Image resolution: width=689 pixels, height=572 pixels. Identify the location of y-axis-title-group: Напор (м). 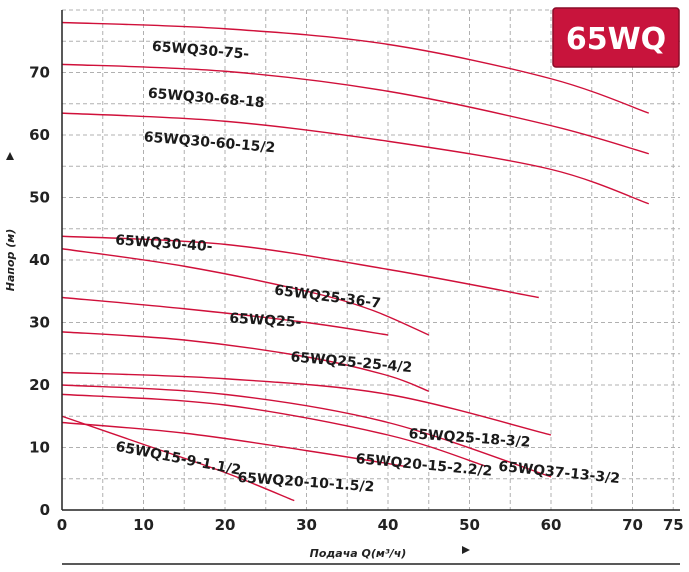
(10, 260).